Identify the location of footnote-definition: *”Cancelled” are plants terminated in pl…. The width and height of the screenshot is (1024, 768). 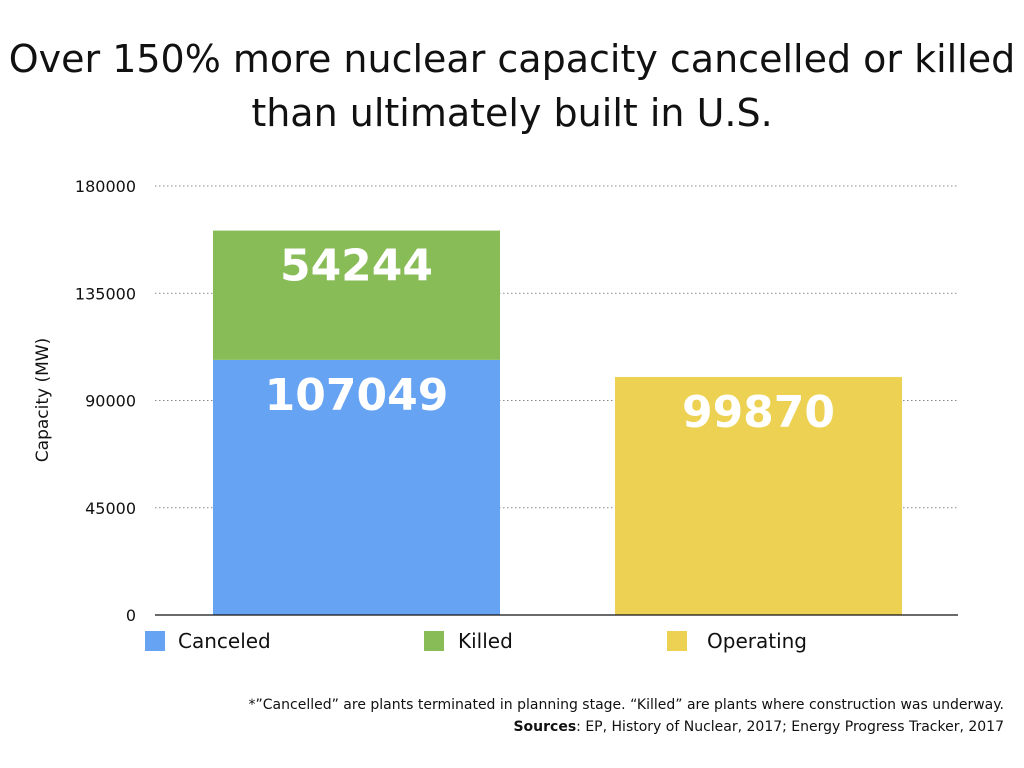
(626, 705).